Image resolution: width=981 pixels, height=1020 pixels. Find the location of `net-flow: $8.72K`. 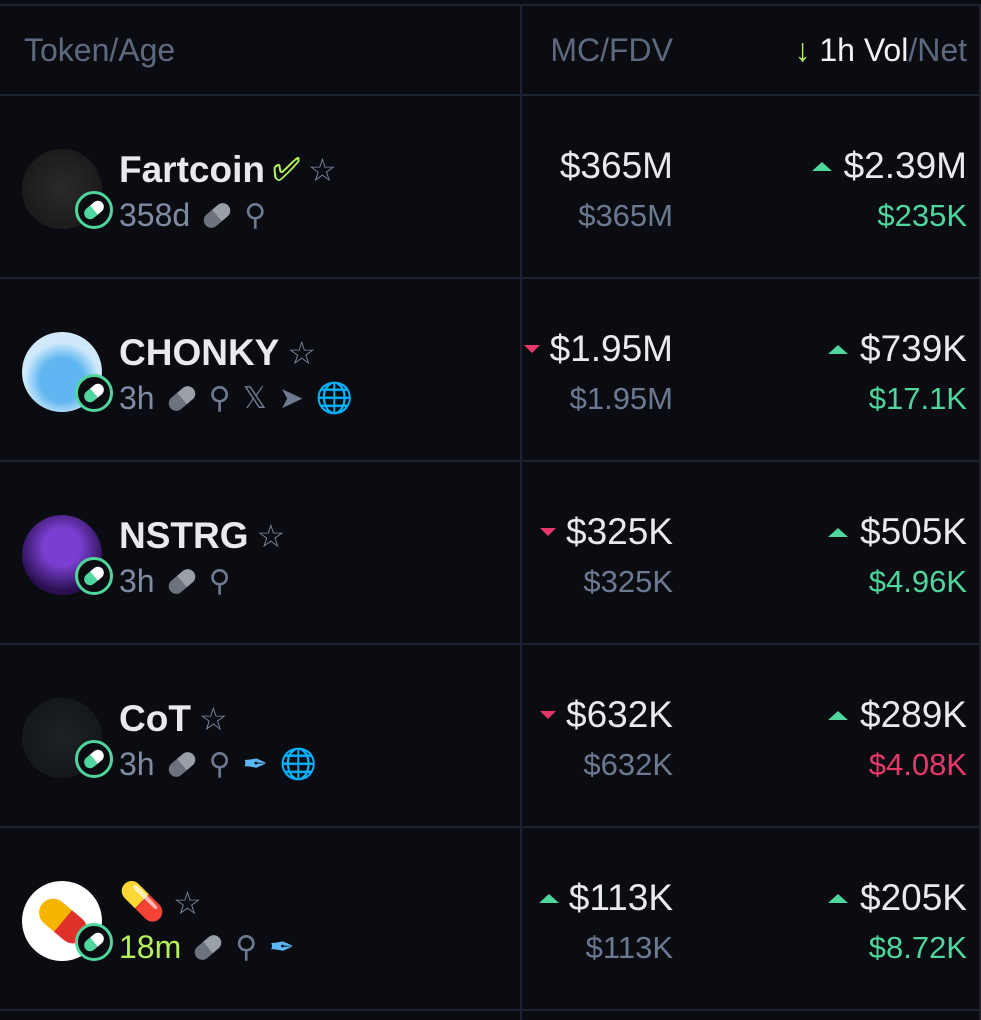

net-flow: $8.72K is located at coordinates (917, 947).